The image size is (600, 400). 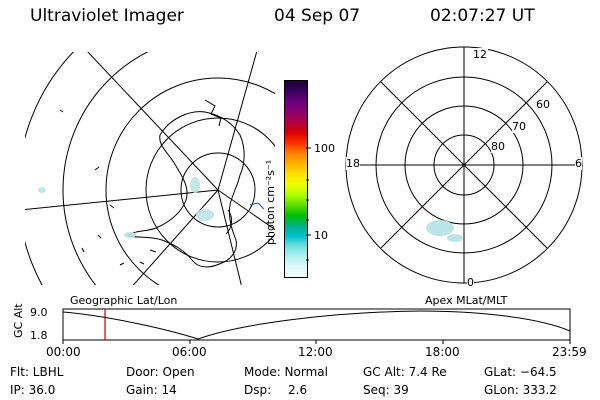 I want to click on mlat-60-label: 60, so click(x=543, y=104).